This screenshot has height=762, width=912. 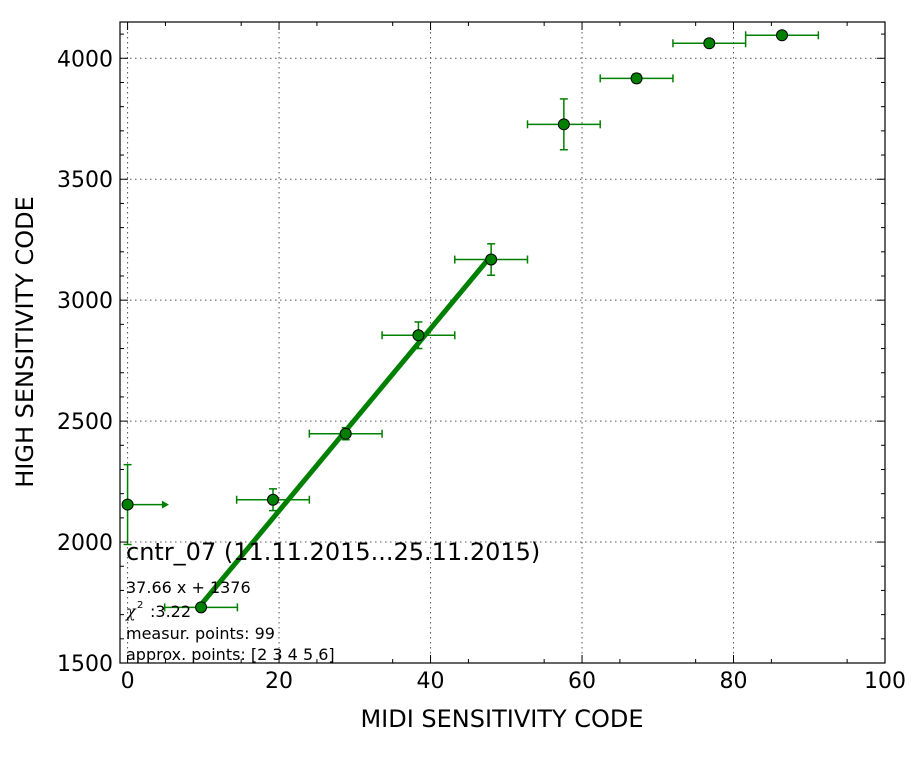 What do you see at coordinates (165, 504) in the screenshot?
I see `x-error-arrow` at bounding box center [165, 504].